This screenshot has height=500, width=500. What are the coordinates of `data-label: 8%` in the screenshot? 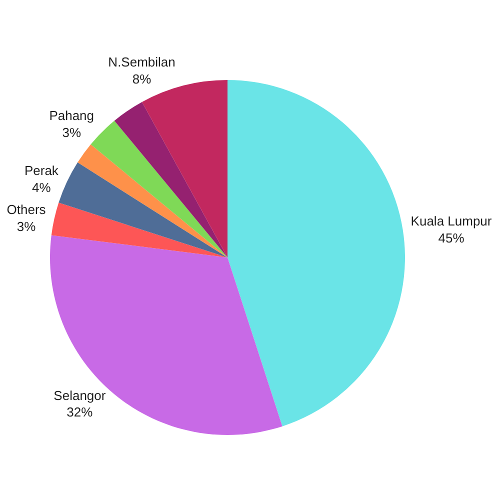 It's located at (142, 79).